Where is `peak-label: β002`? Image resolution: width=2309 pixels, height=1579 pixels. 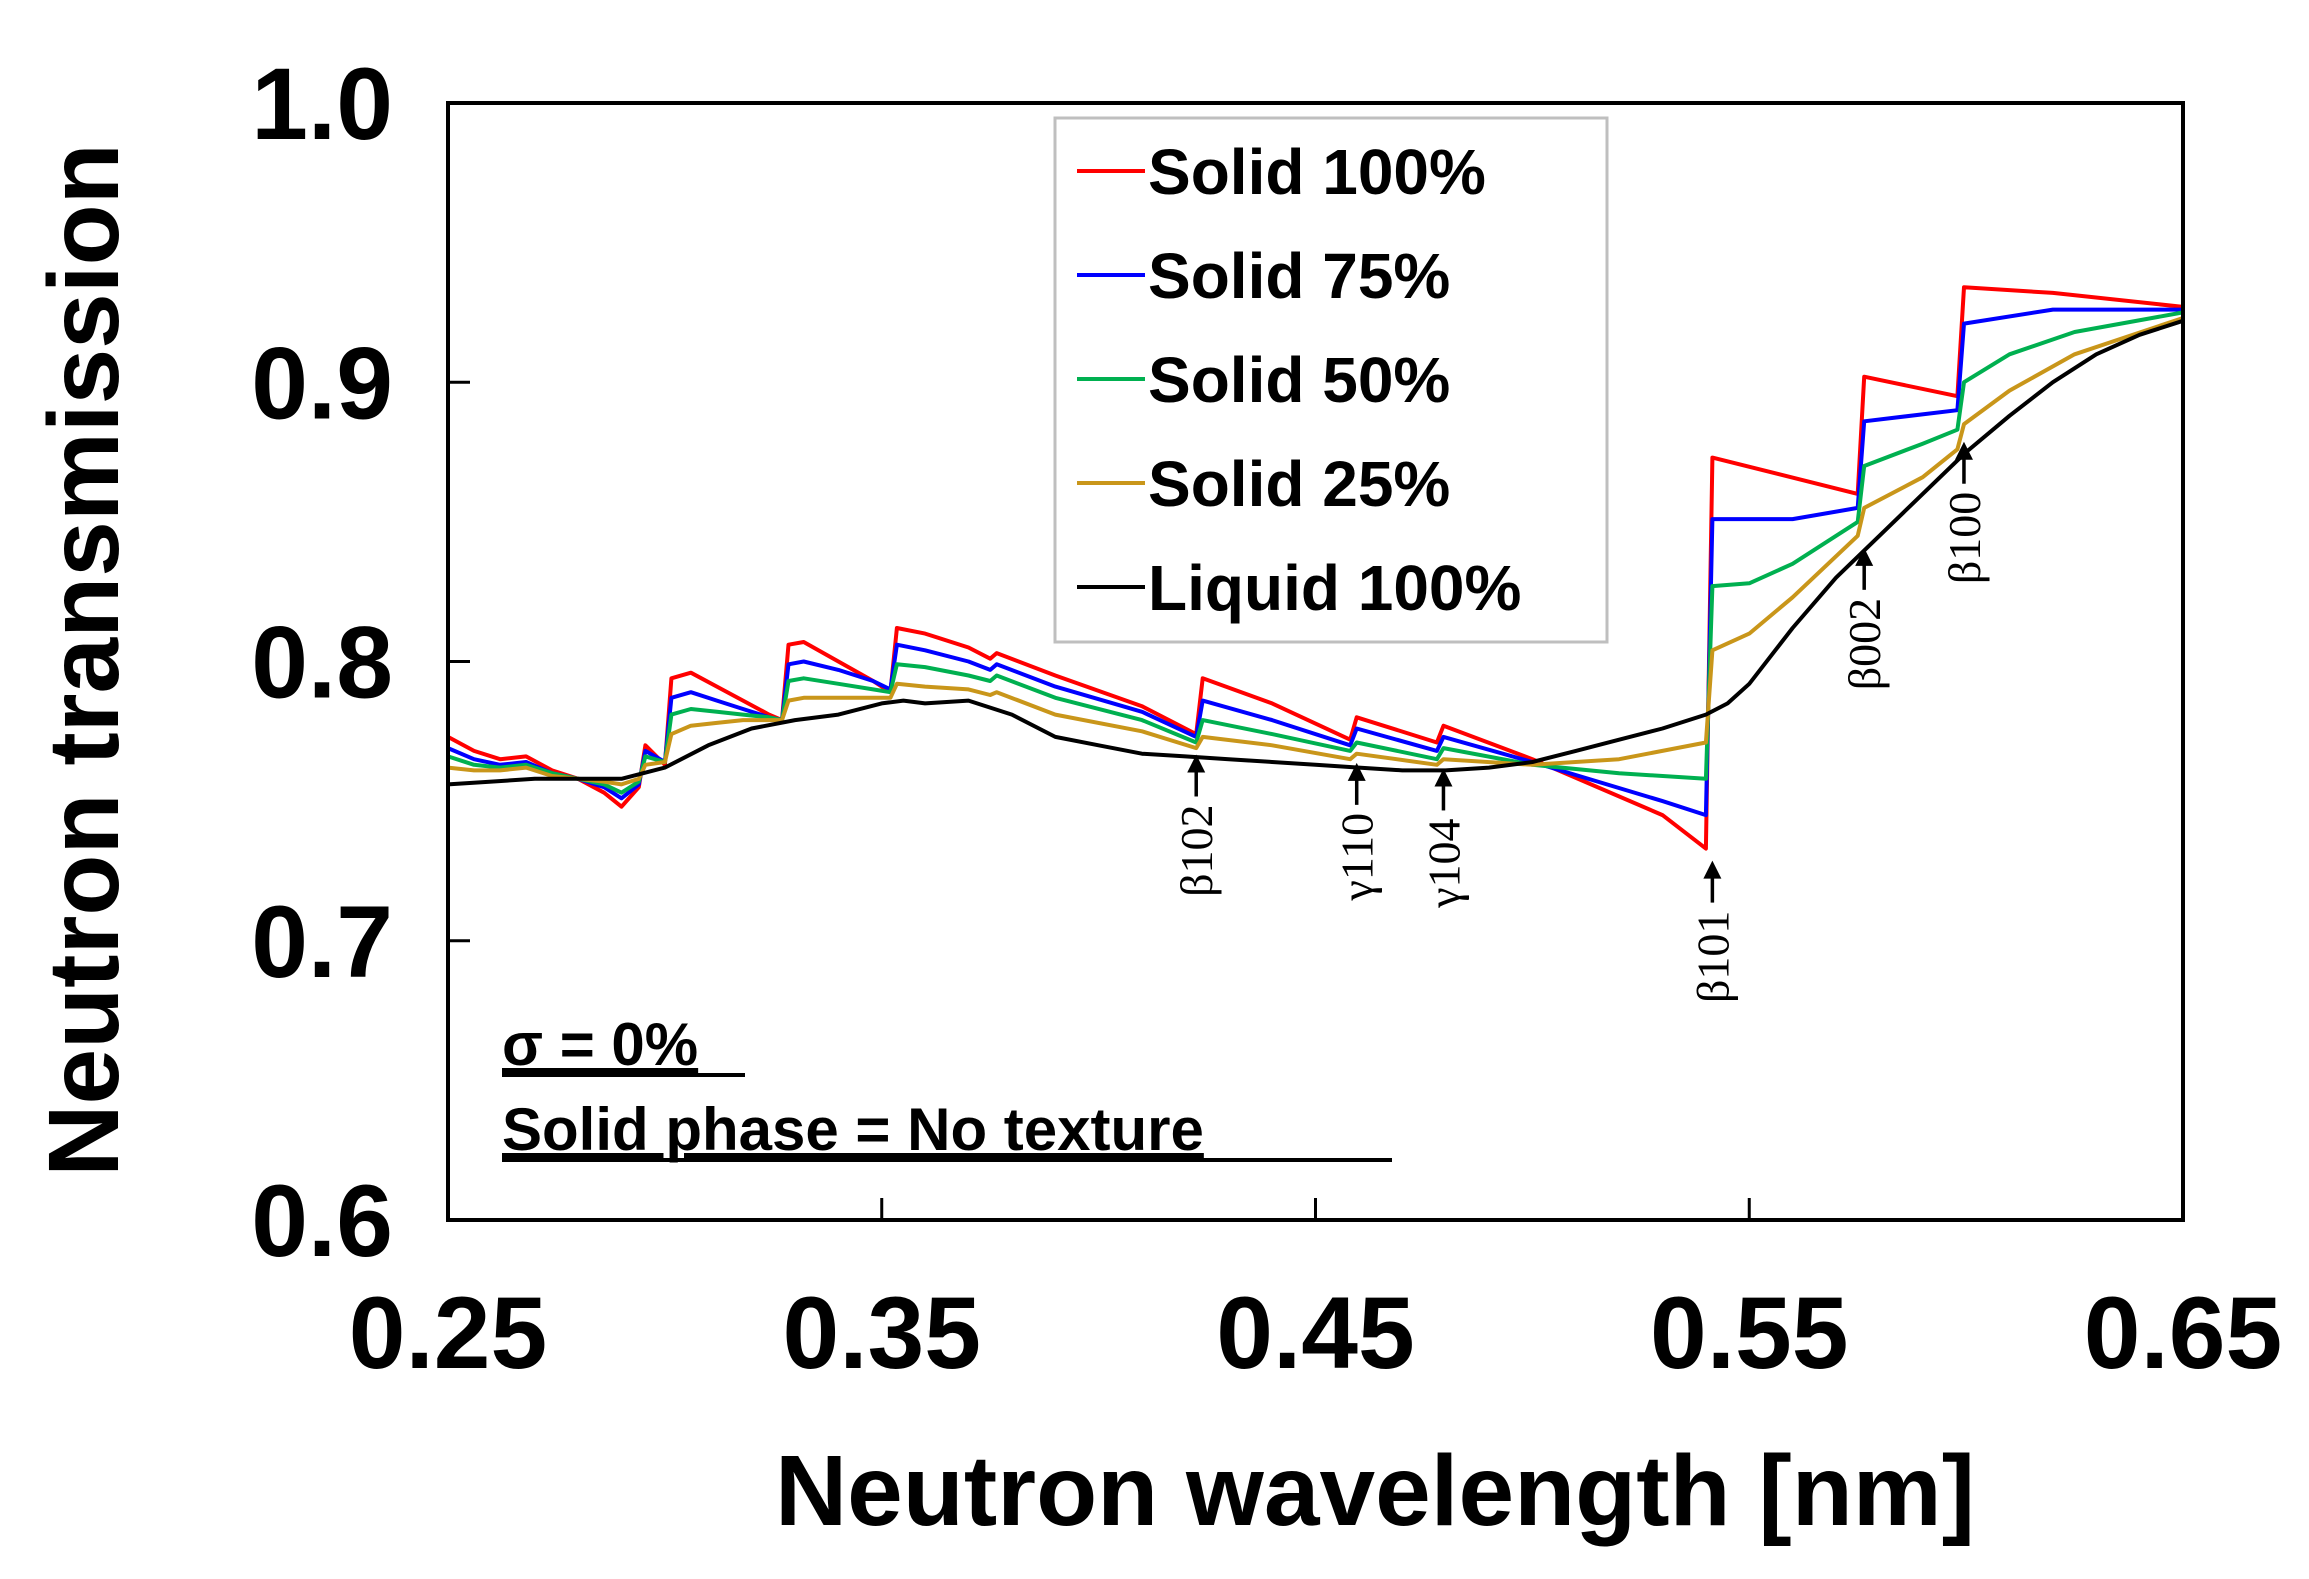 peak-label: β002 is located at coordinates (1864, 644).